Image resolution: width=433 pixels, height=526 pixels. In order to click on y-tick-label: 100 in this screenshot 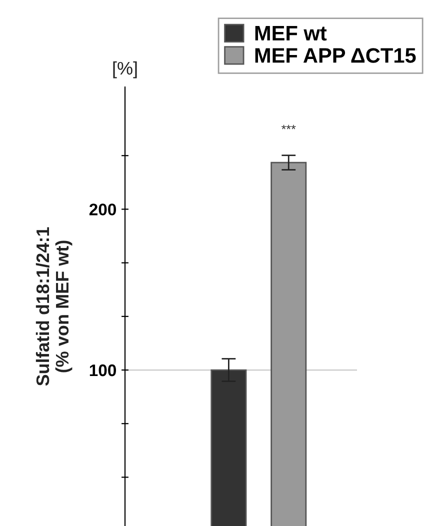, I will do `click(103, 370)`.